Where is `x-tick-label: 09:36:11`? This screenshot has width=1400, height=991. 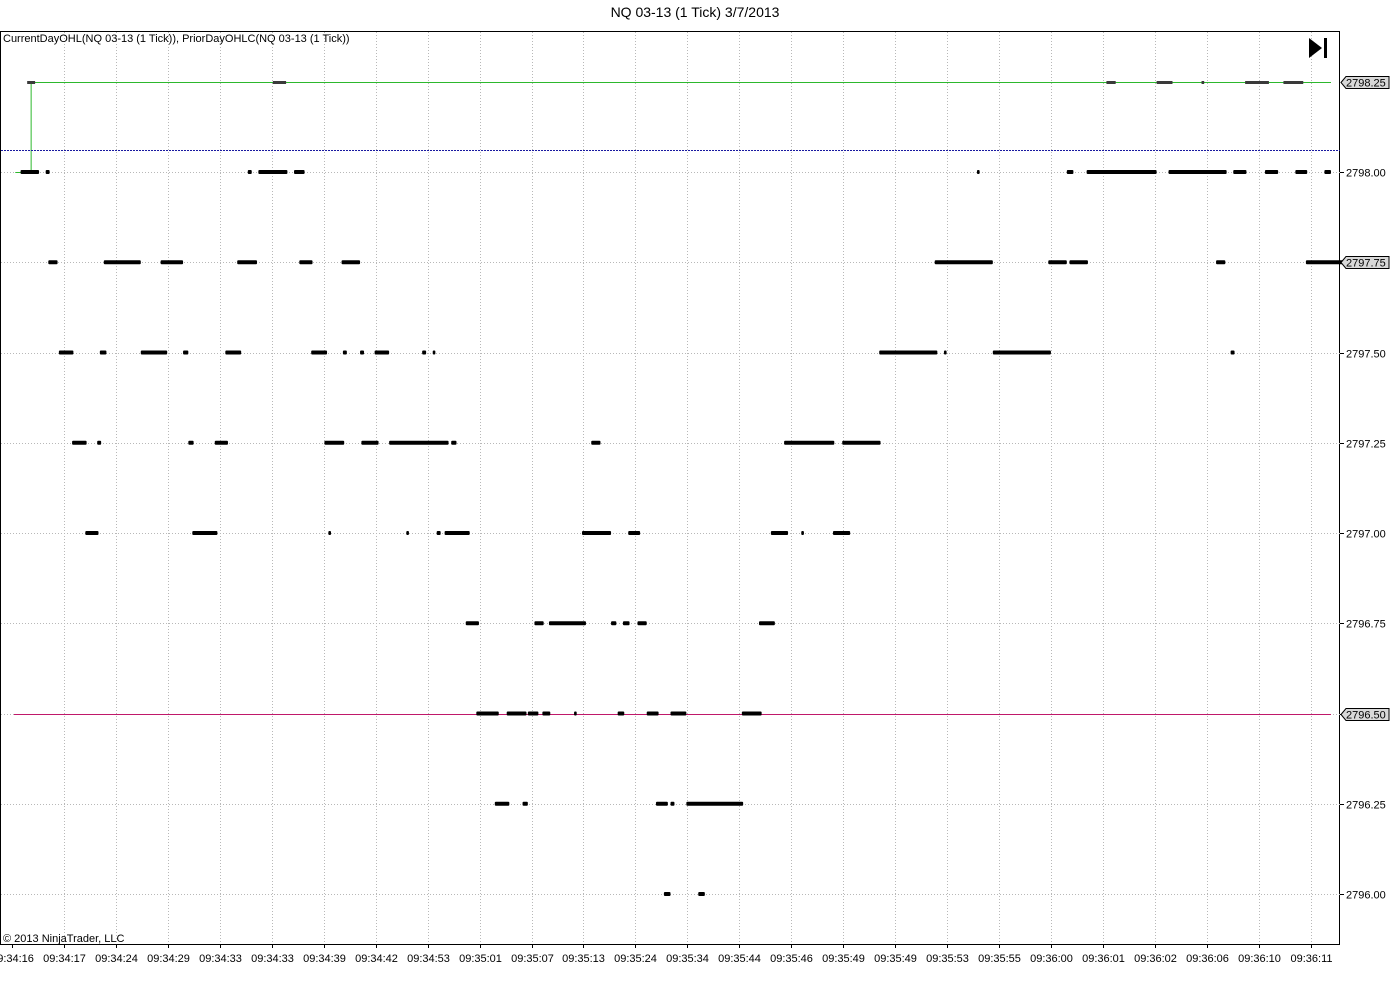 x-tick-label: 09:36:11 is located at coordinates (1311, 959).